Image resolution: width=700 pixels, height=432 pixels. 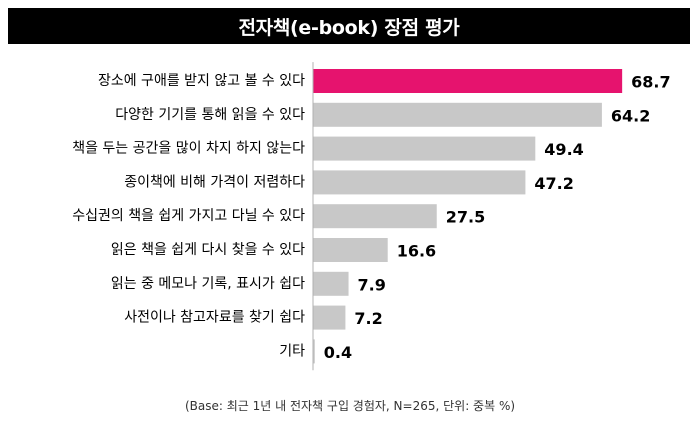 I want to click on category-label: 다양한 기기를 통해 읽을 수 있다, so click(x=210, y=115).